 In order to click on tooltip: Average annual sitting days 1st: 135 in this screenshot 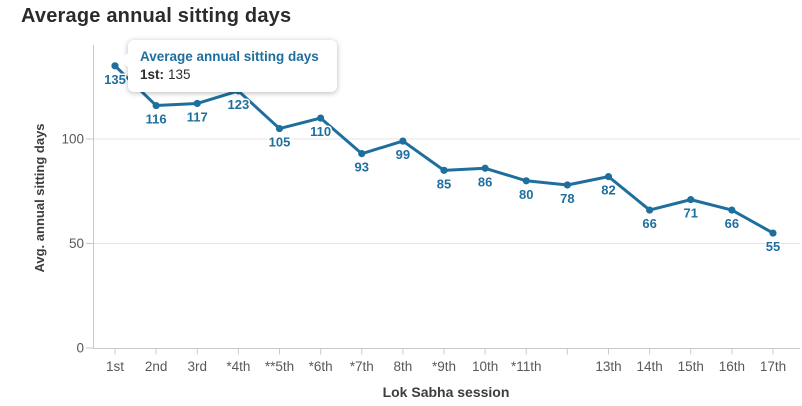, I will do `click(229, 66)`.